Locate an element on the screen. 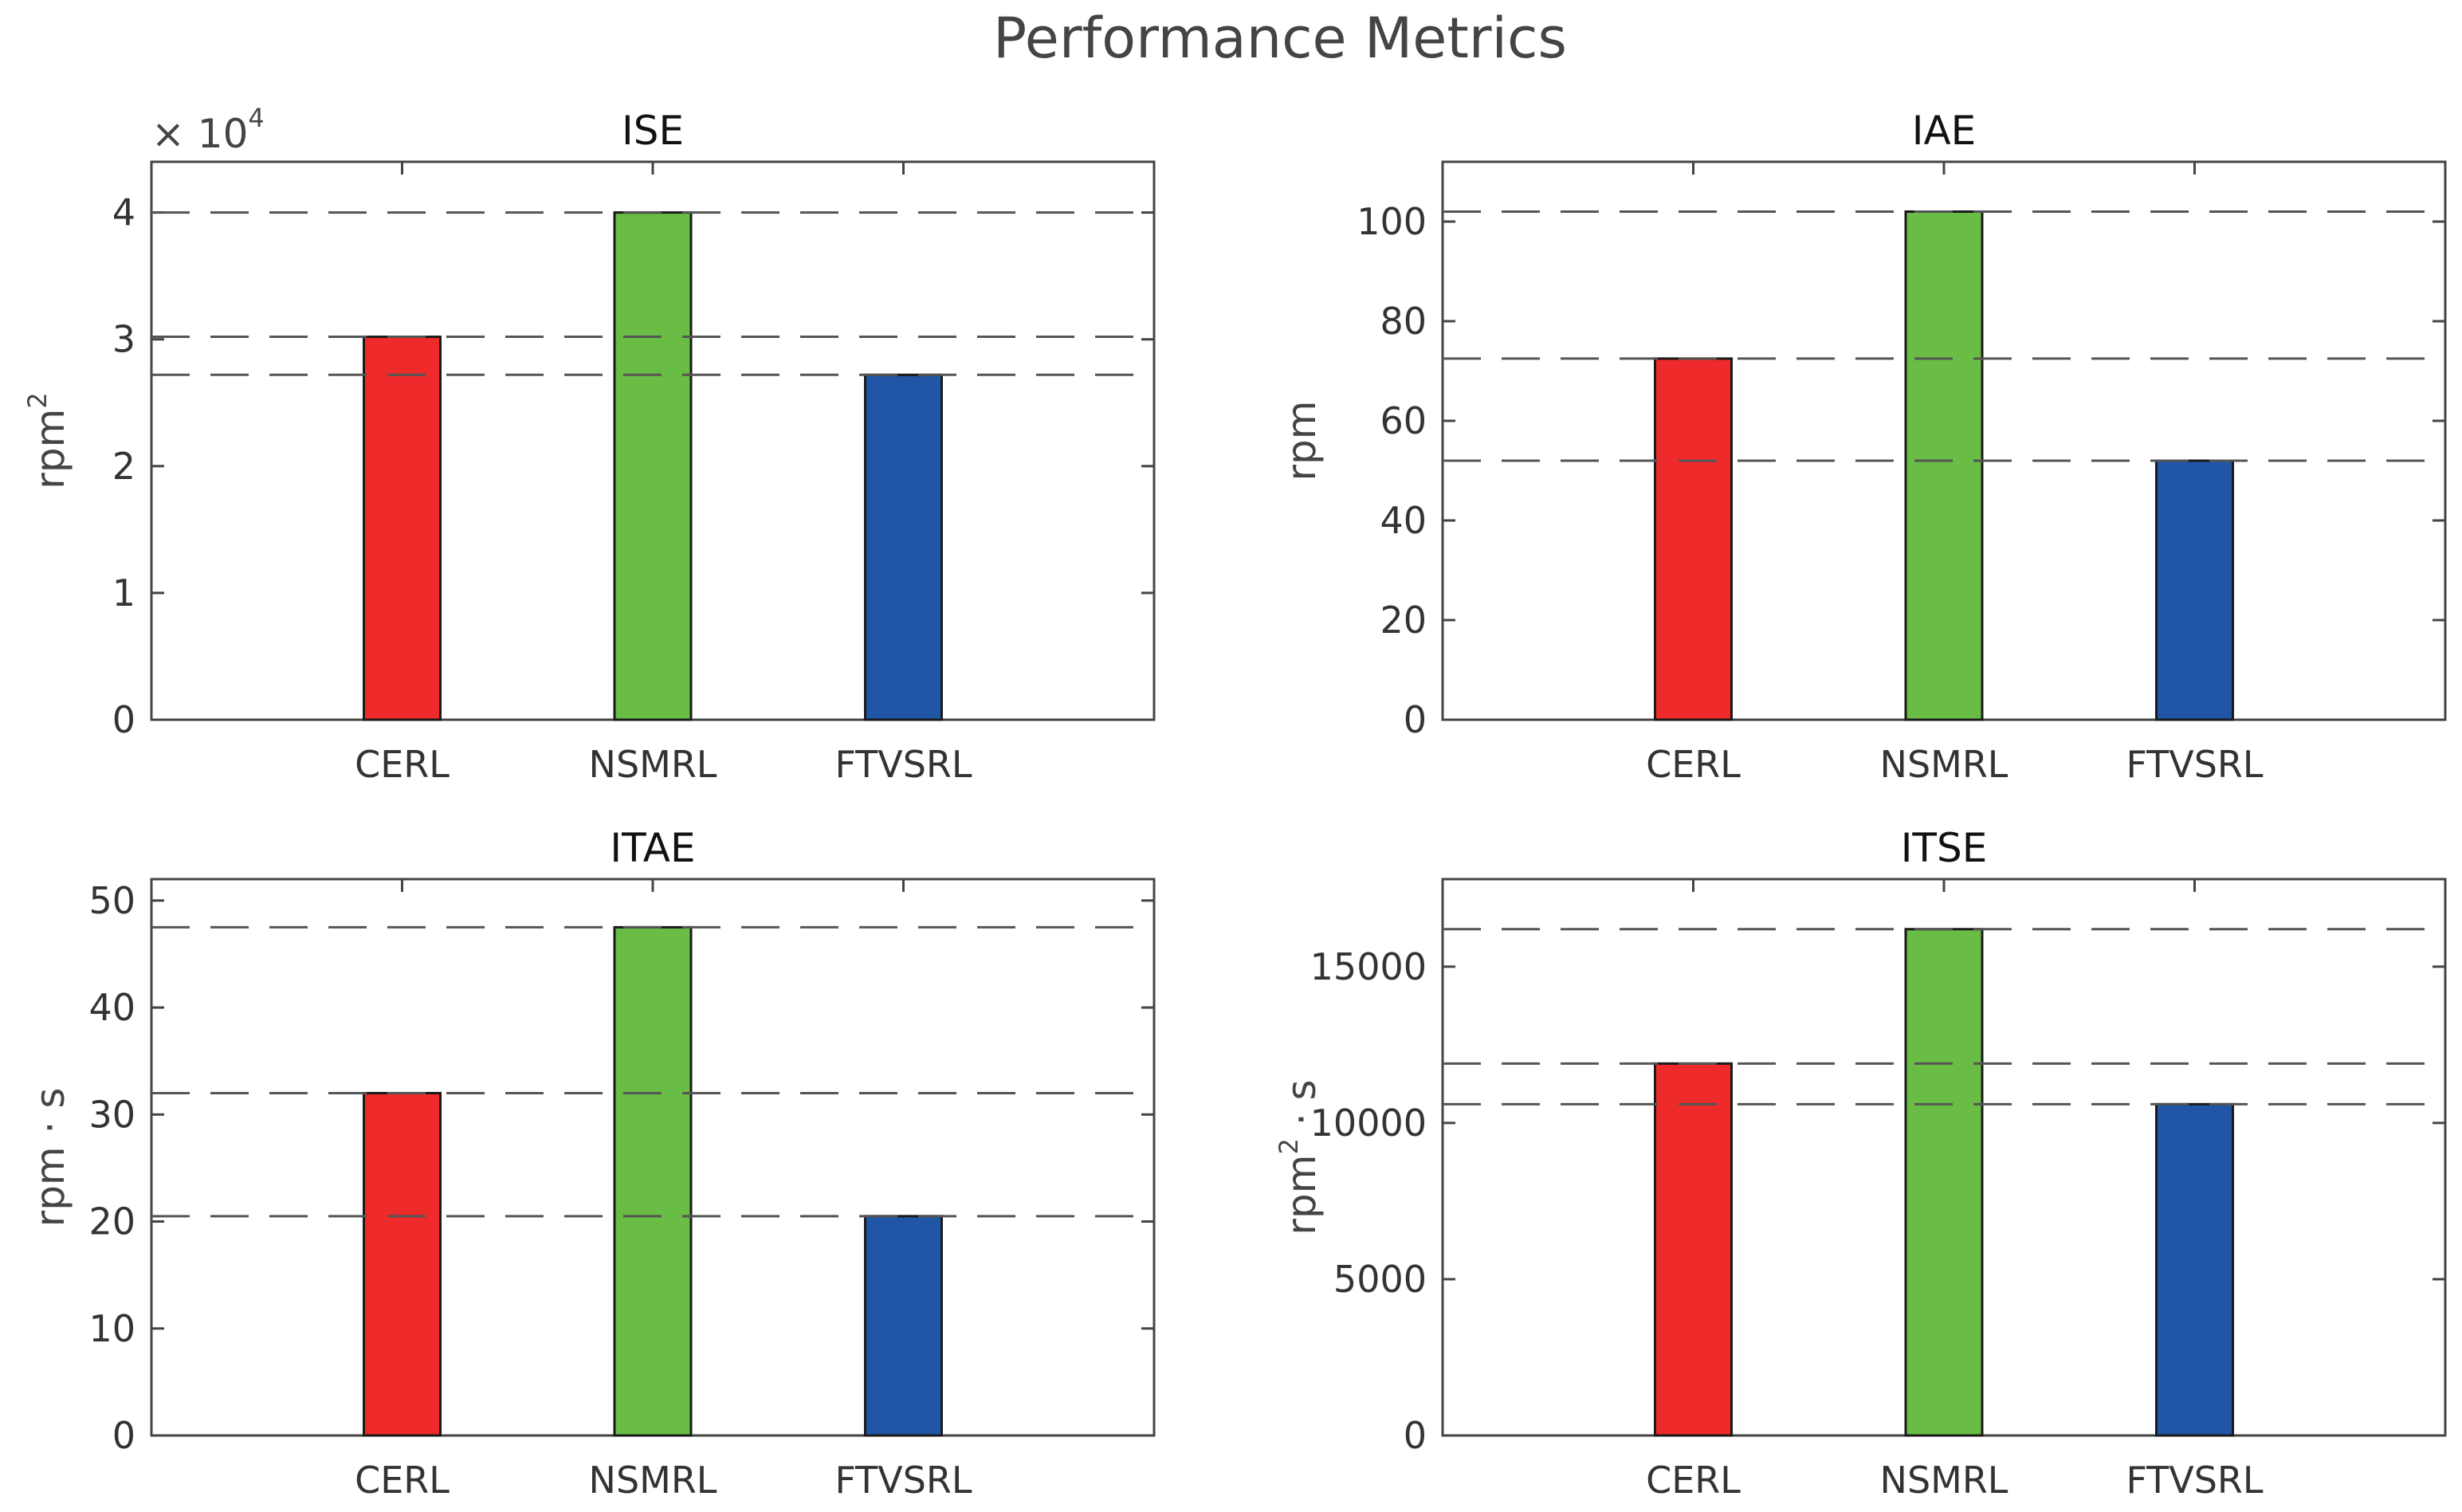 This screenshot has height=1512, width=2462. y-axis-label-base: rpm · s is located at coordinates (50, 1157).